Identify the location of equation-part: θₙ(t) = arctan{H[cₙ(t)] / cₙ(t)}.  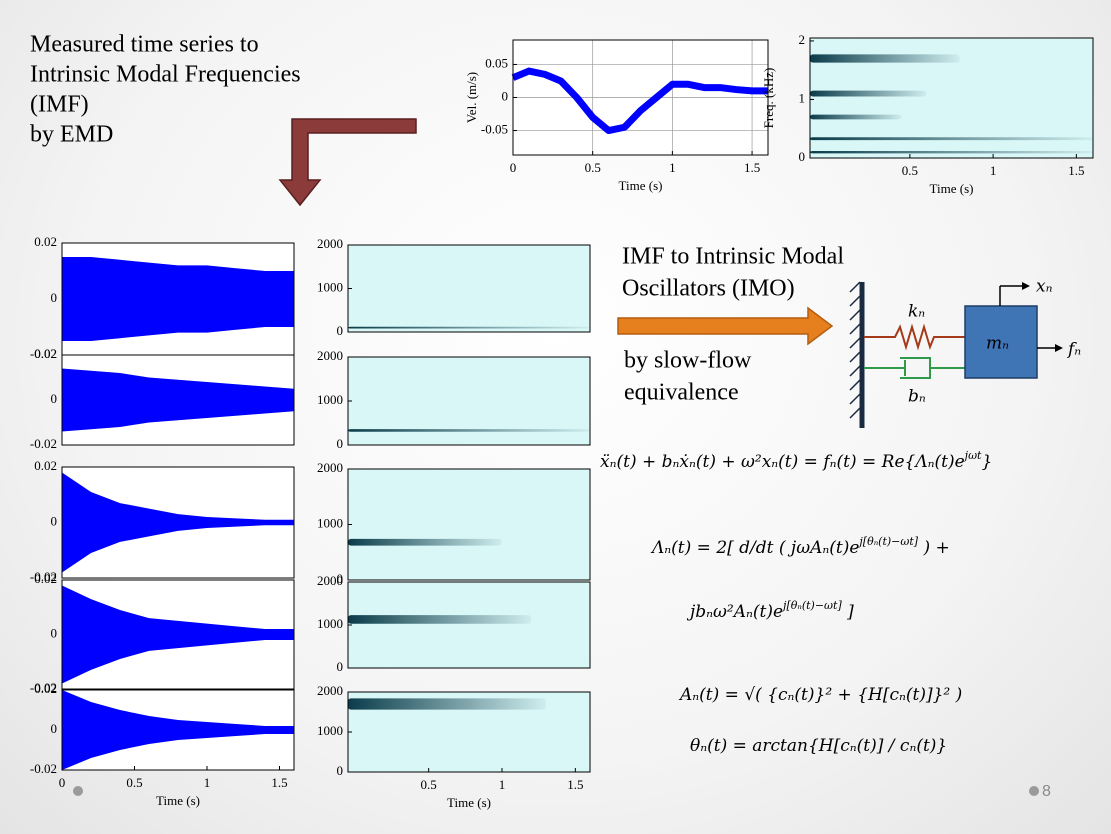
(818, 746).